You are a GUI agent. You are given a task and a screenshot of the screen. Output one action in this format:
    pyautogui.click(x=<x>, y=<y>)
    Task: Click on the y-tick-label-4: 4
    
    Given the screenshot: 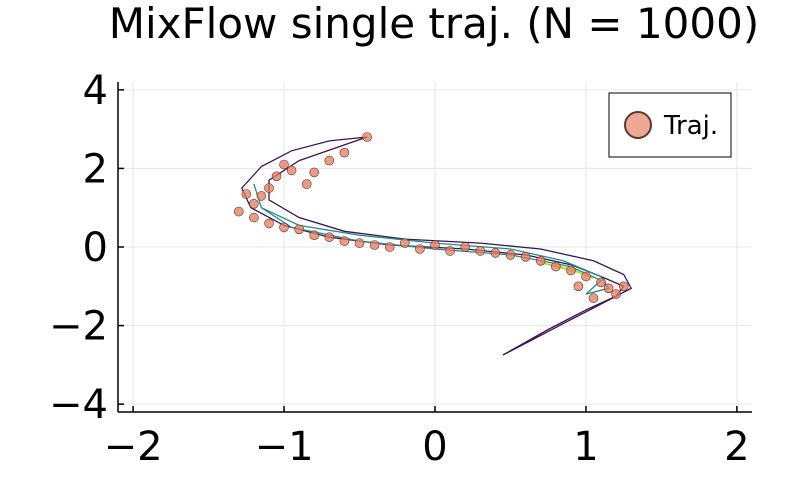 What is the action you would take?
    pyautogui.click(x=95, y=91)
    